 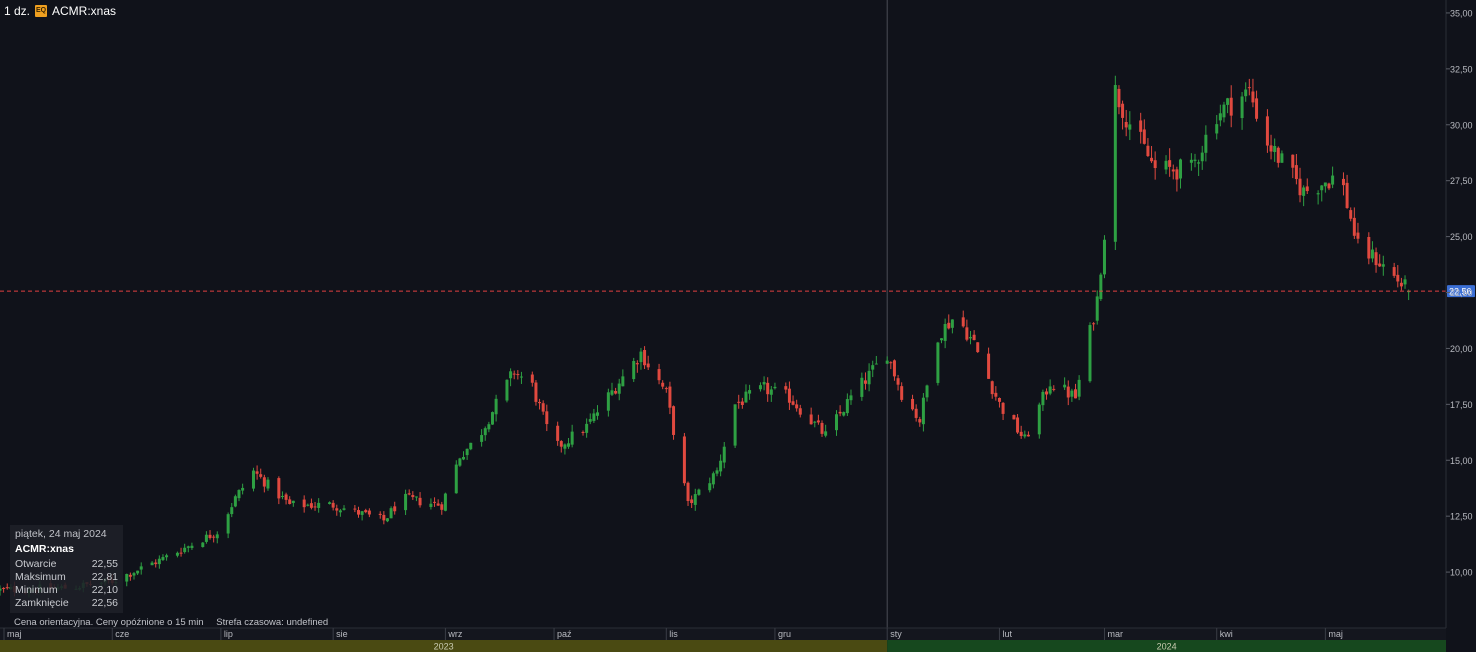 I want to click on x-tick-label: lip, so click(x=228, y=634).